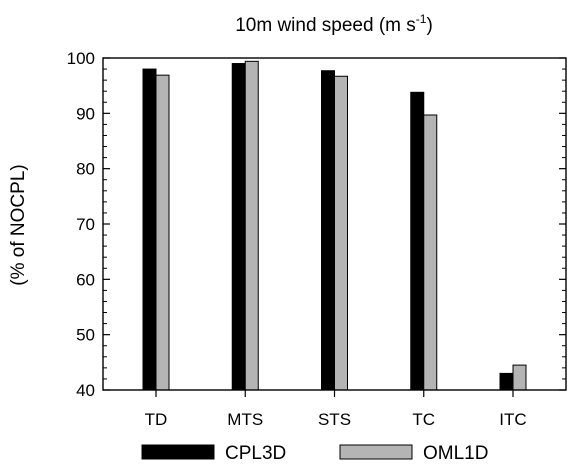  What do you see at coordinates (334, 24) in the screenshot?
I see `chart-title: 10m wind speed (m s-1)` at bounding box center [334, 24].